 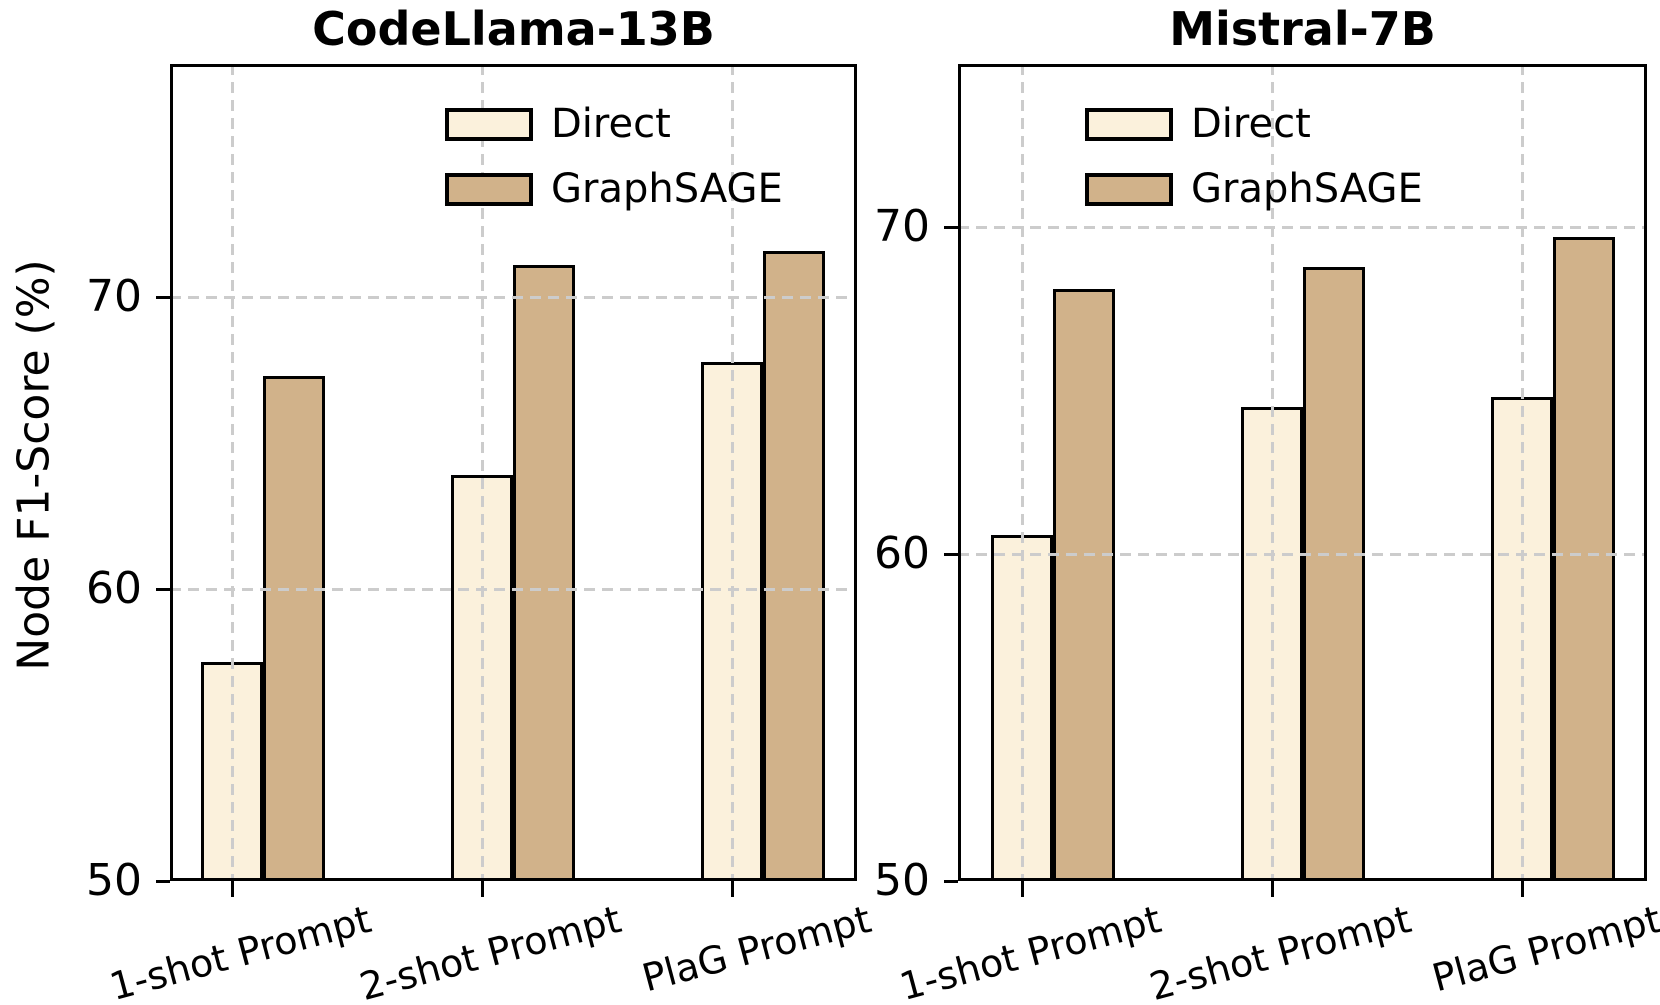 I want to click on y-axis-label: Node F1-Score (%), so click(x=34, y=465).